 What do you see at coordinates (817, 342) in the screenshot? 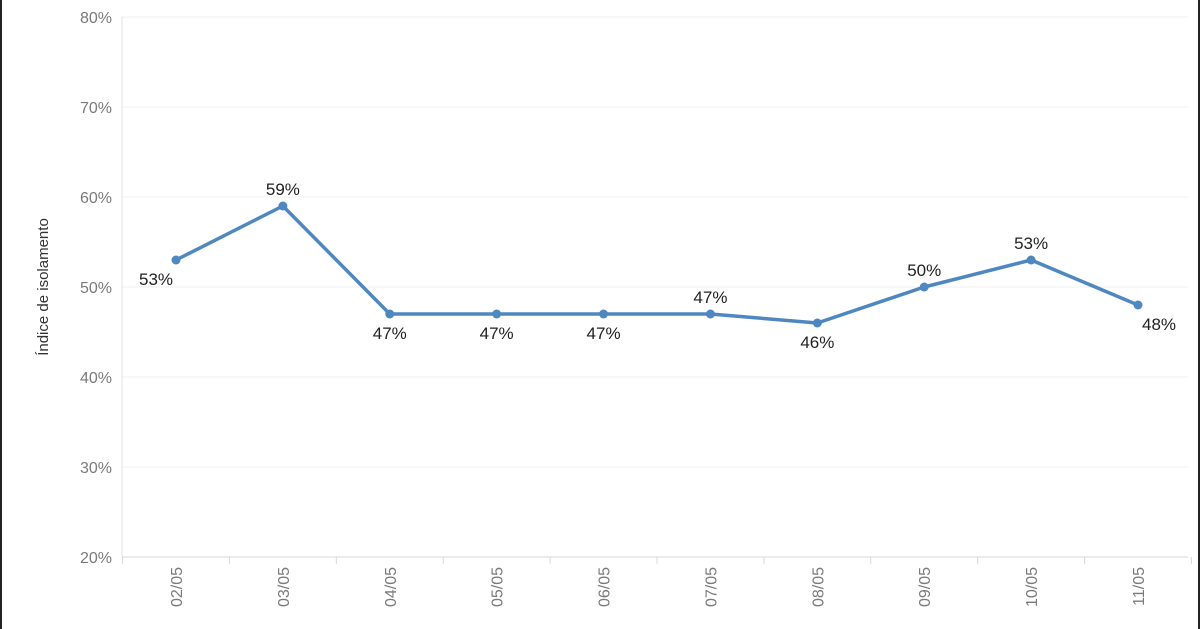
I see `data-label: 46%` at bounding box center [817, 342].